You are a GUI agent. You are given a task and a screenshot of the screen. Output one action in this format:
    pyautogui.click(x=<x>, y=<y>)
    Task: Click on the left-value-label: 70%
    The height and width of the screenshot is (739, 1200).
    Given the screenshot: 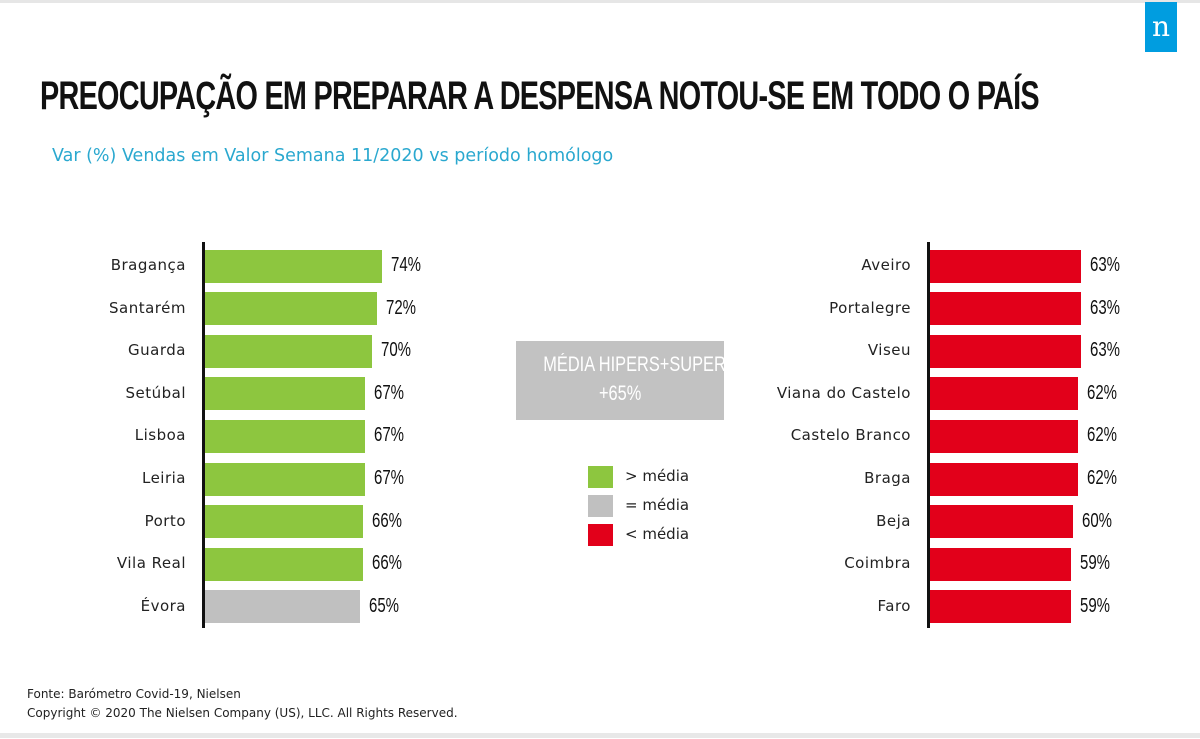 What is the action you would take?
    pyautogui.click(x=396, y=350)
    